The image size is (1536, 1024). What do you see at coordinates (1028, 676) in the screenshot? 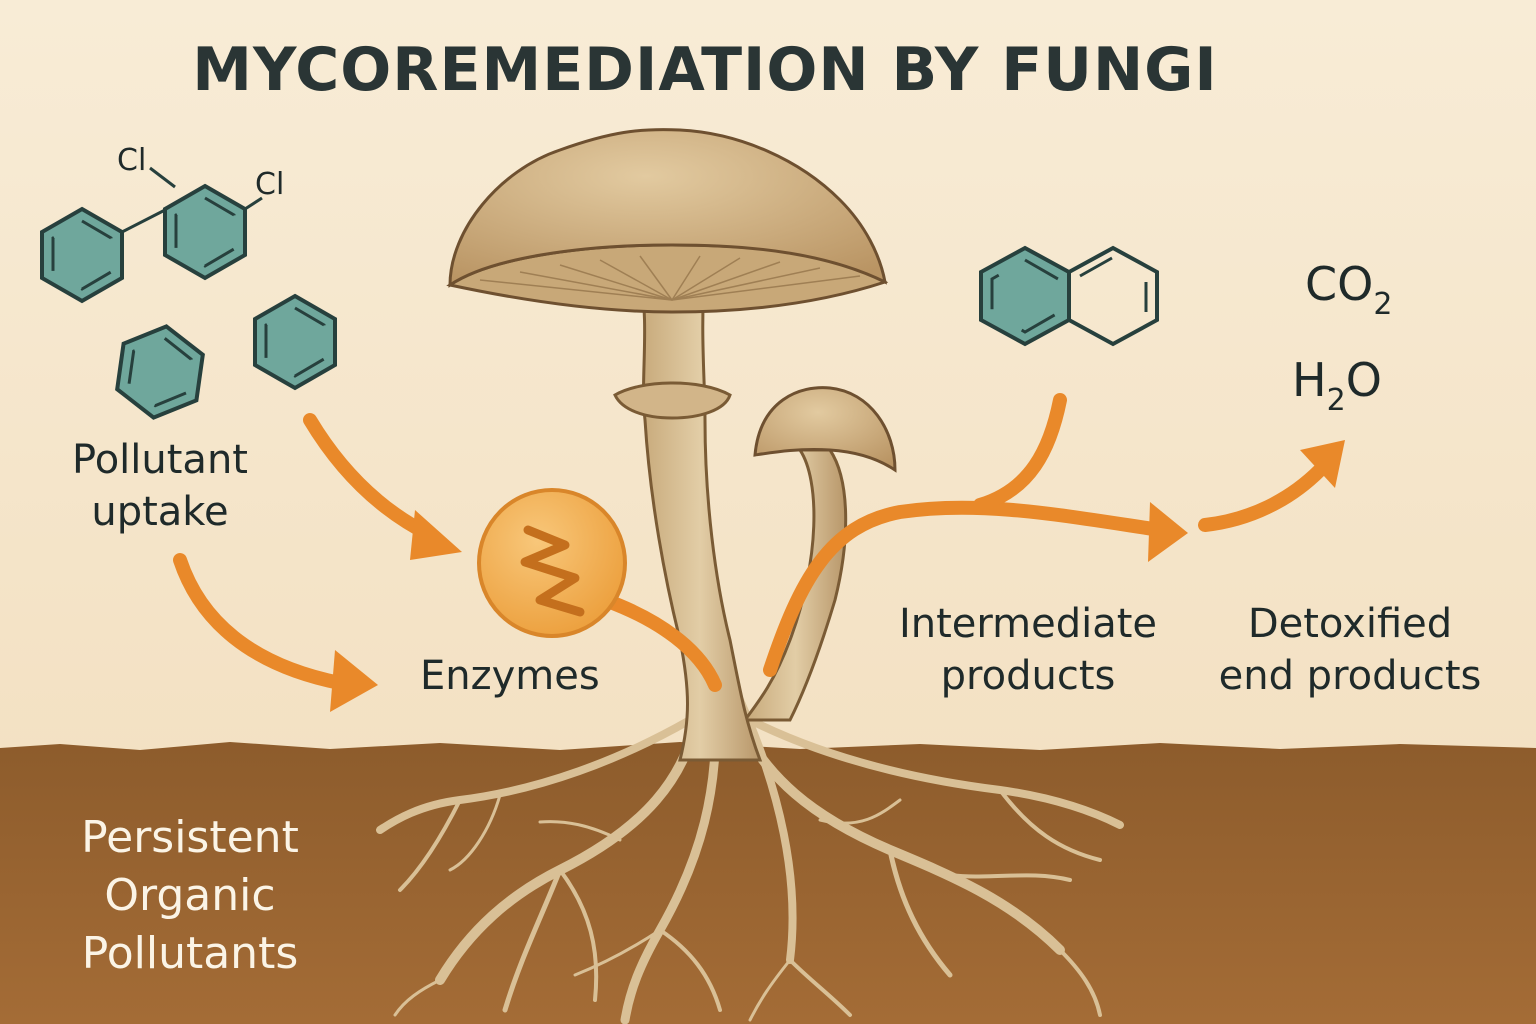
I see `intermediate-line-2: products` at bounding box center [1028, 676].